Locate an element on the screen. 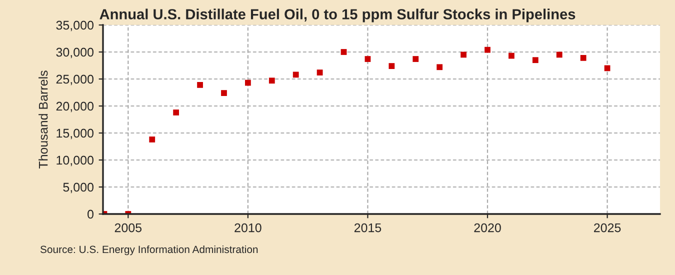  y-tick-label: 35,000 is located at coordinates (75, 26).